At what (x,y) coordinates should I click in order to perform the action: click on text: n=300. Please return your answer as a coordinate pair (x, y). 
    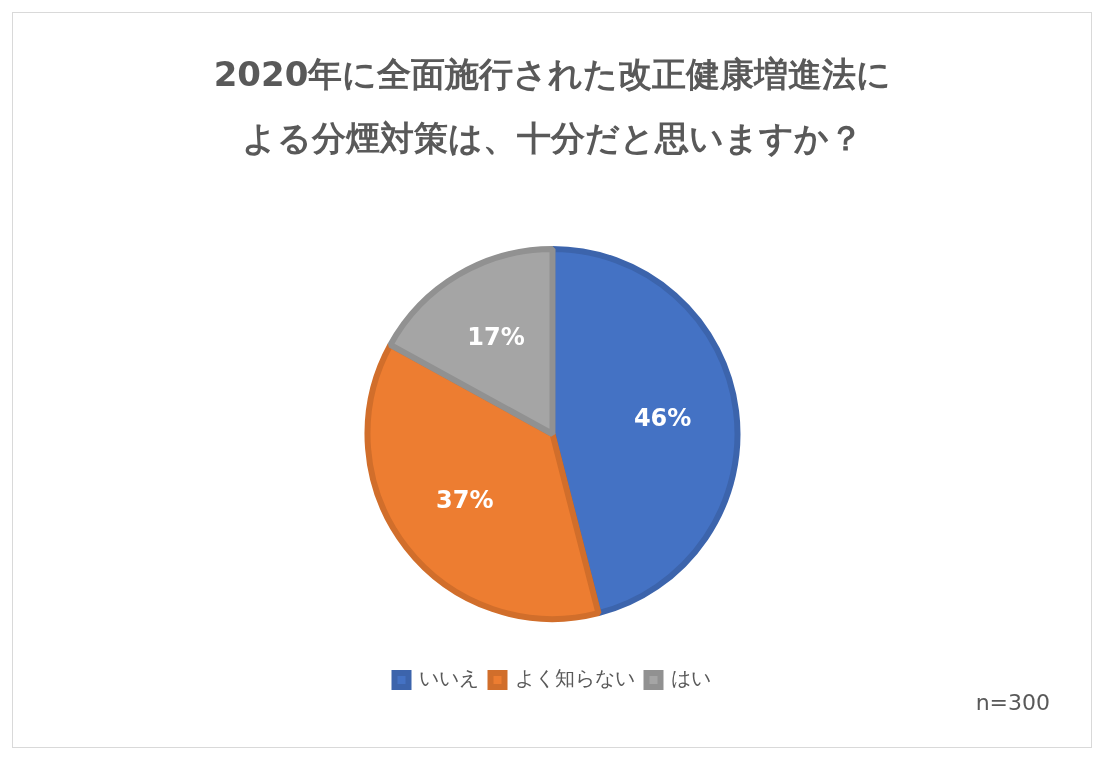
    Looking at the image, I should click on (1012, 702).